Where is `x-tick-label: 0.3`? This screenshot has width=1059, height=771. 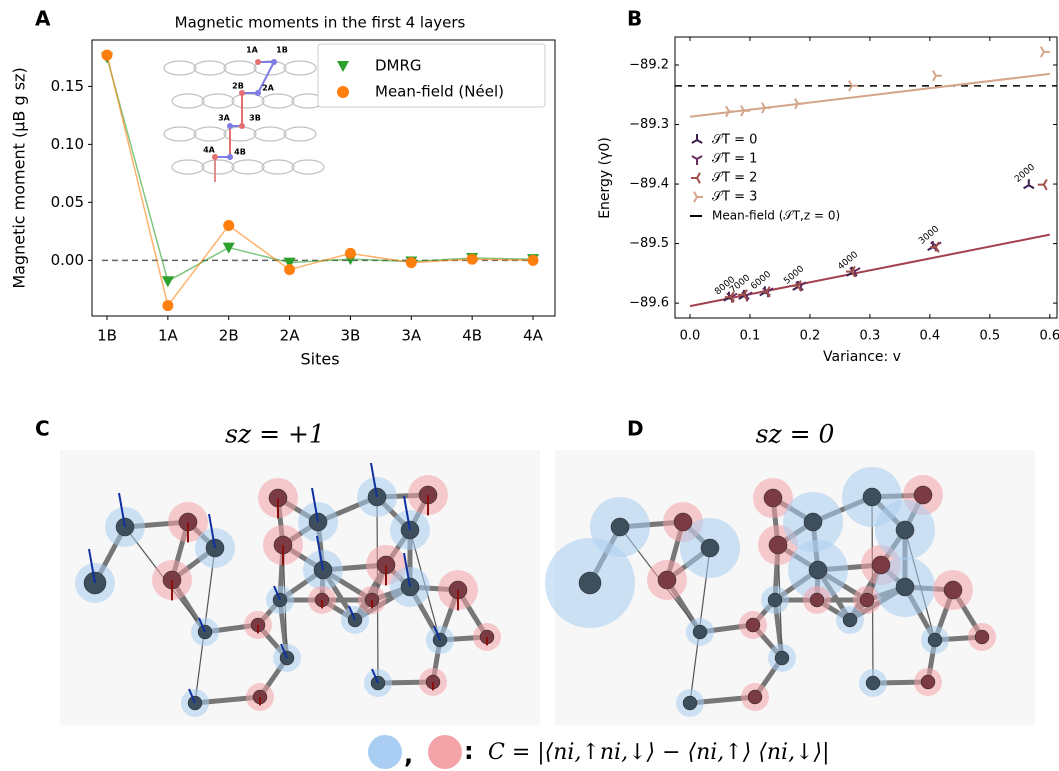
x-tick-label: 0.3 is located at coordinates (870, 336).